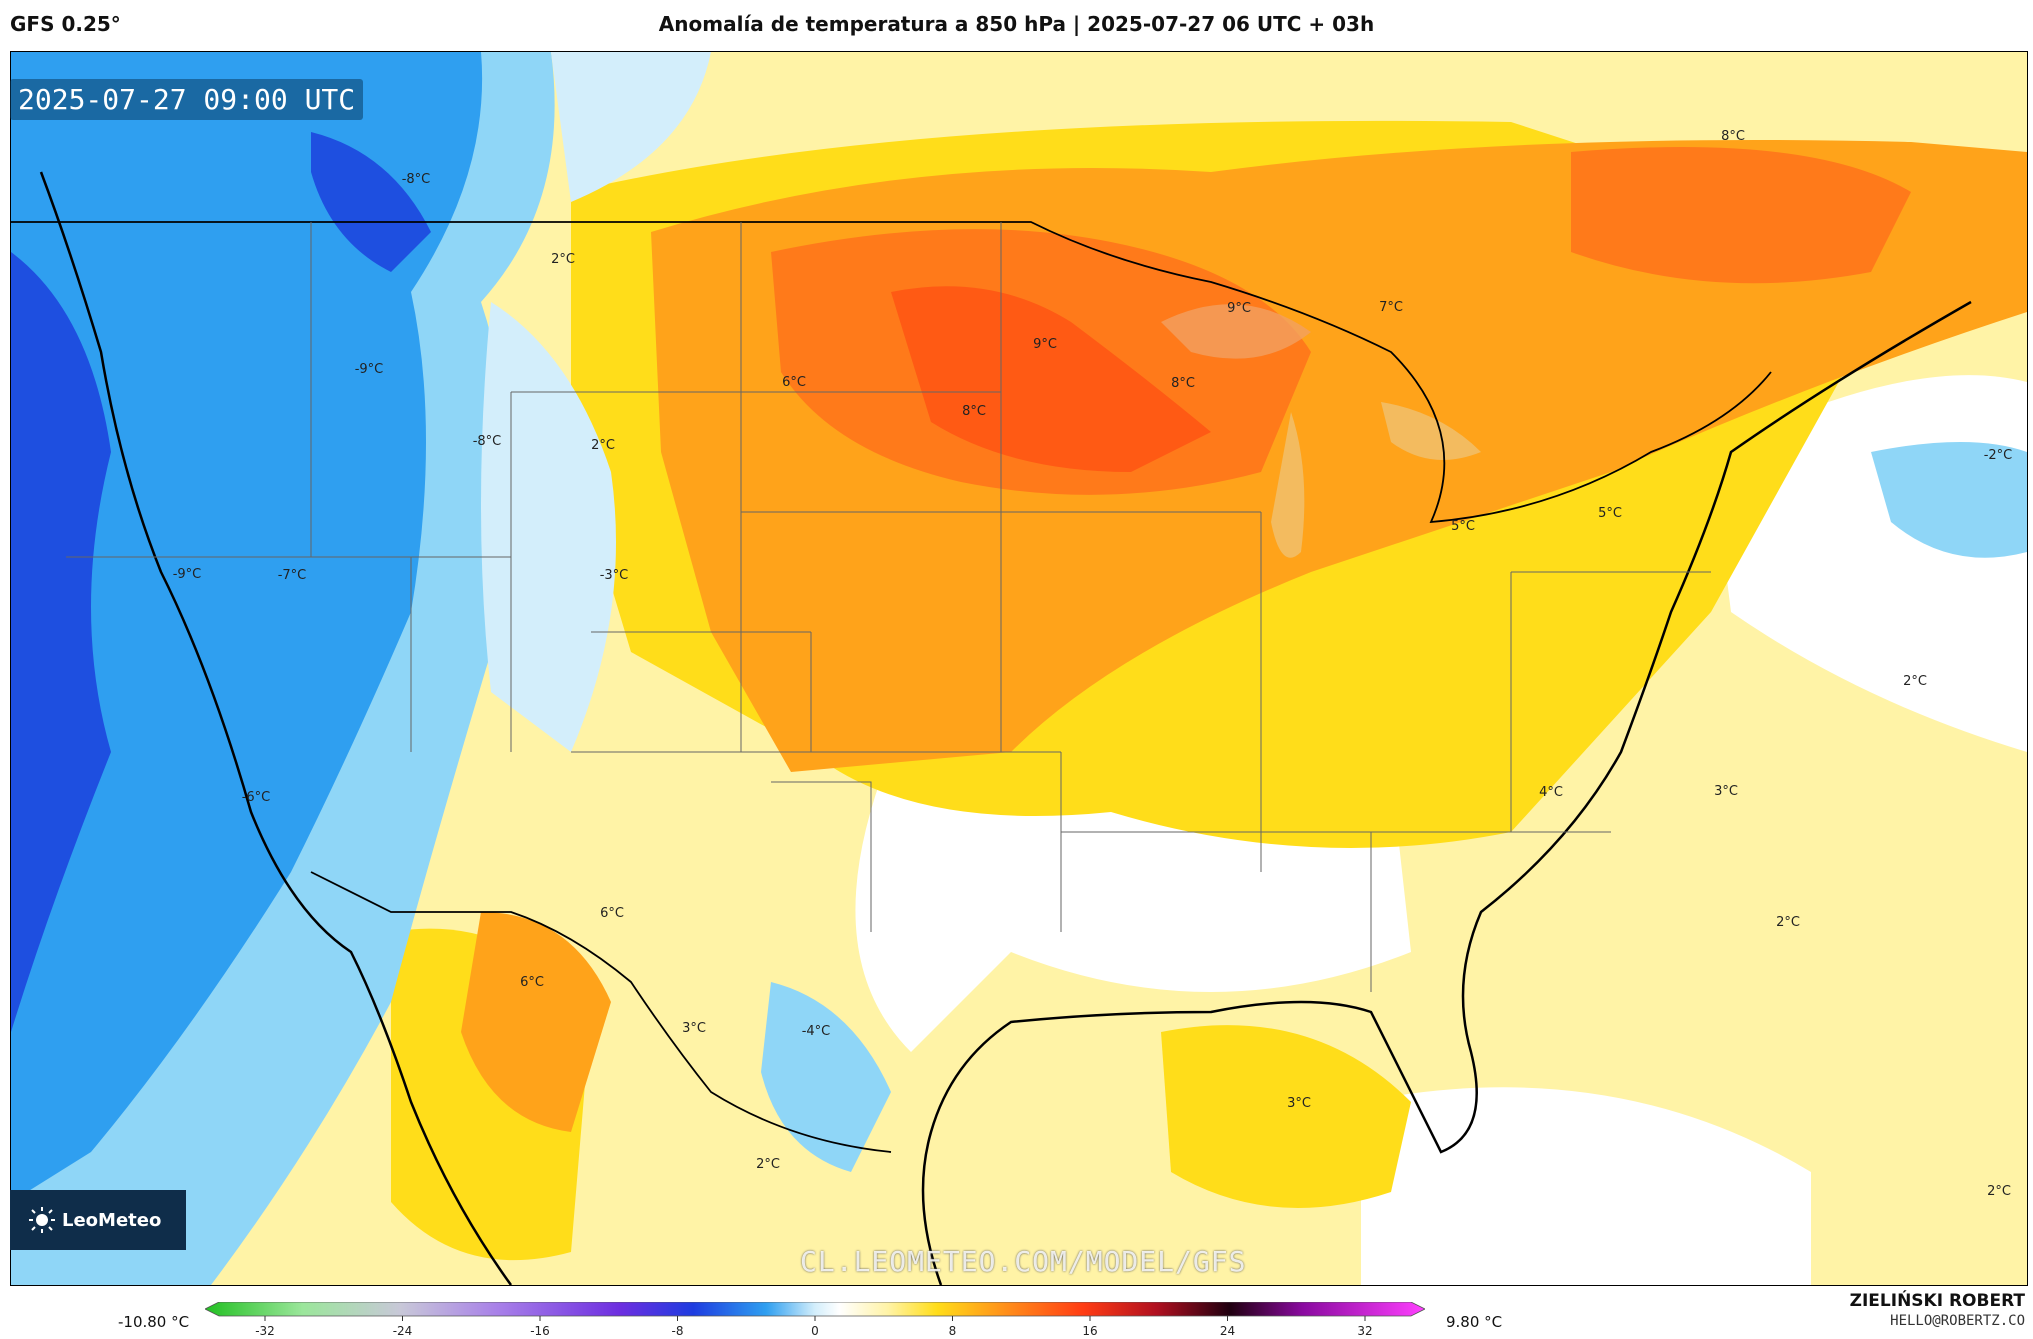 This screenshot has height=1339, width=2033. What do you see at coordinates (1023, 1261) in the screenshot?
I see `source-watermark: CL.LEOMETEO.COM/MODEL/GFS` at bounding box center [1023, 1261].